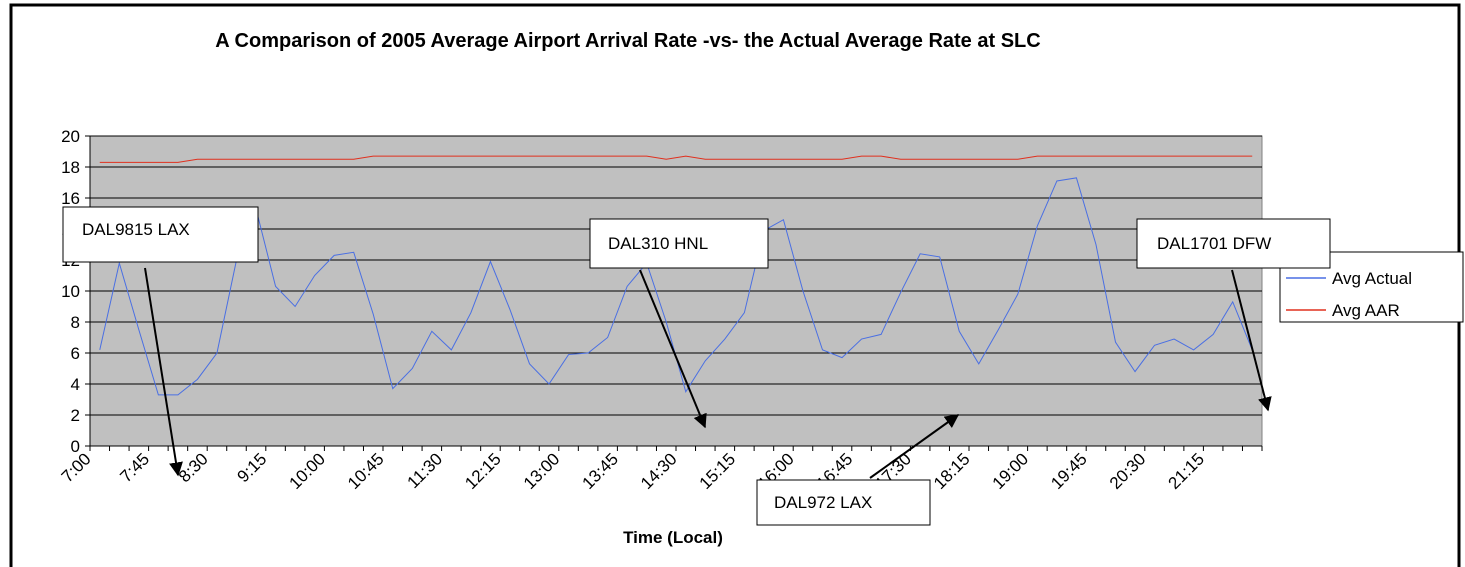 The width and height of the screenshot is (1465, 567). I want to click on series-line, so click(676, 159).